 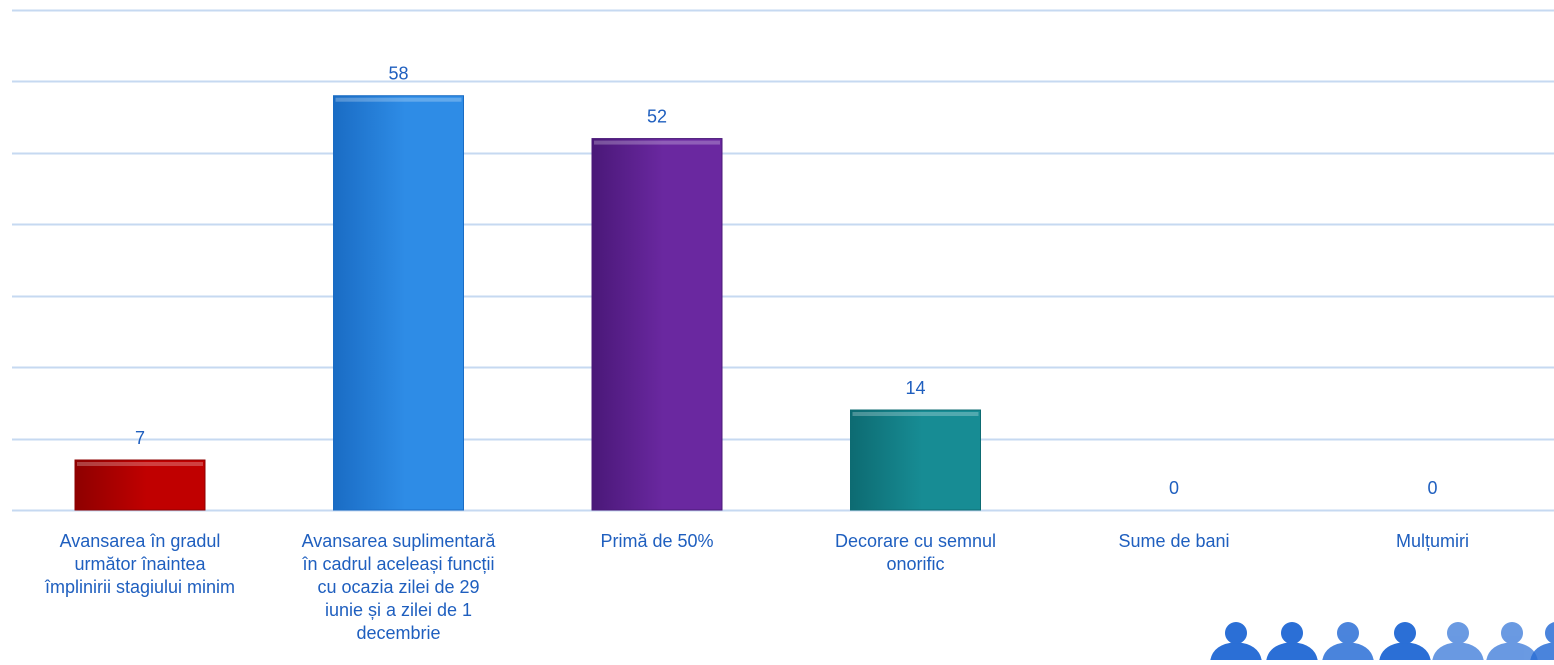 What do you see at coordinates (656, 541) in the screenshot?
I see `category-label: Primă de 50%` at bounding box center [656, 541].